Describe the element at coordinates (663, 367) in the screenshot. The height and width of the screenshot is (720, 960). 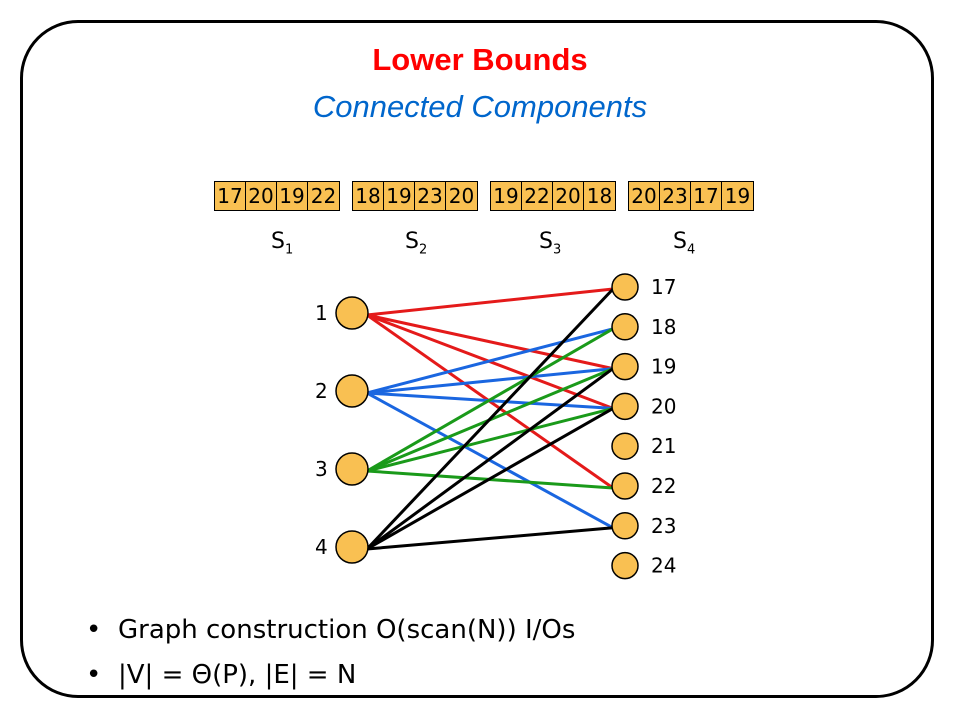
I see `right-node-19-label: 19` at that location.